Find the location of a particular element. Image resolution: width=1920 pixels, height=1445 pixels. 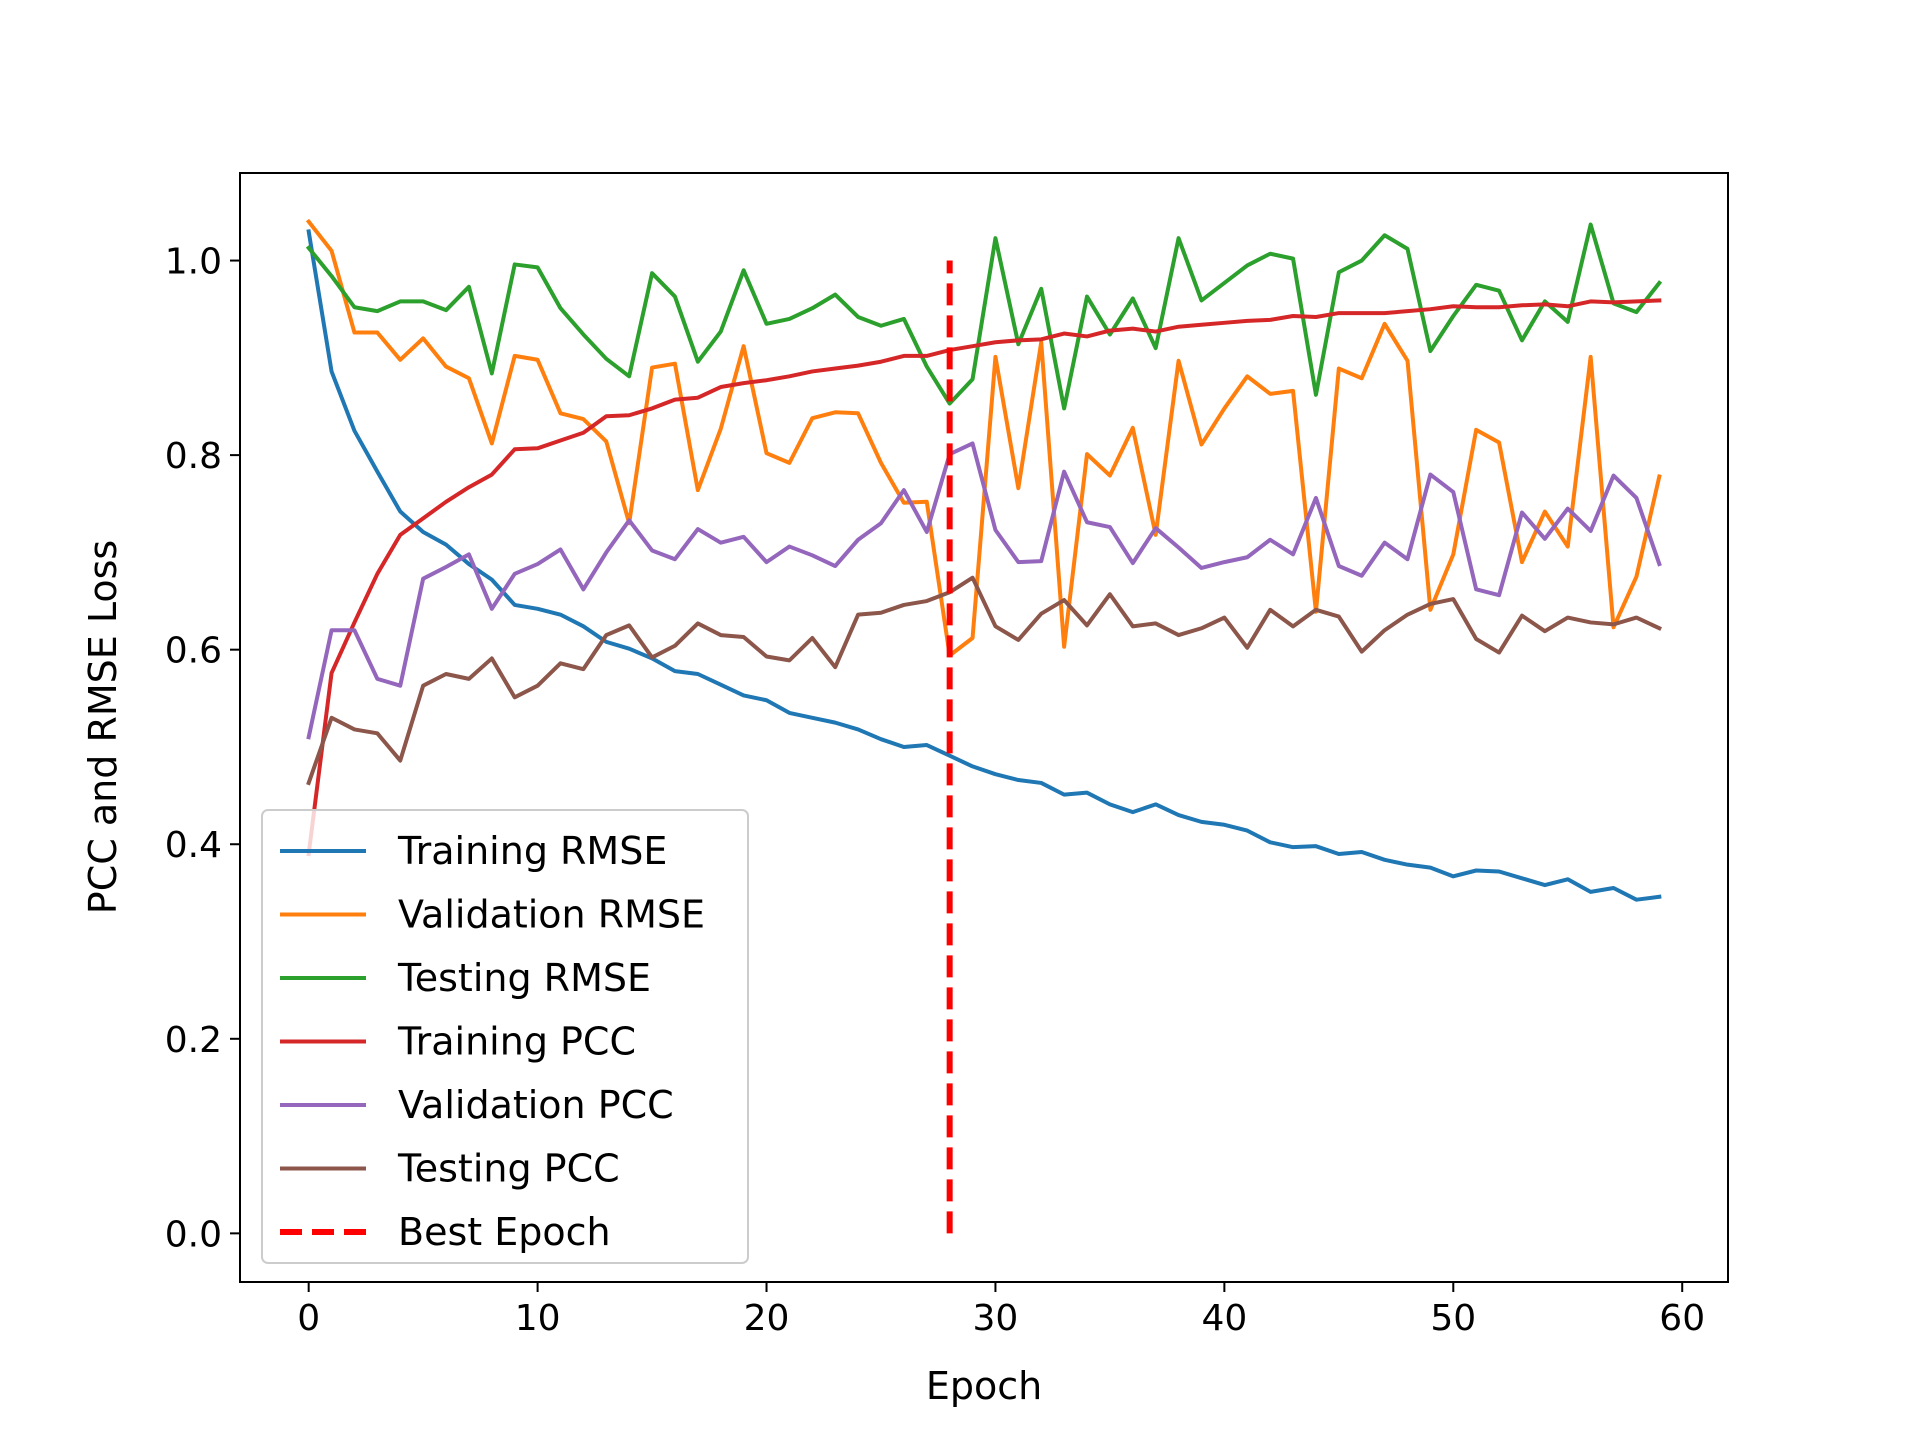

x-tick-label: 10 is located at coordinates (538, 1318).